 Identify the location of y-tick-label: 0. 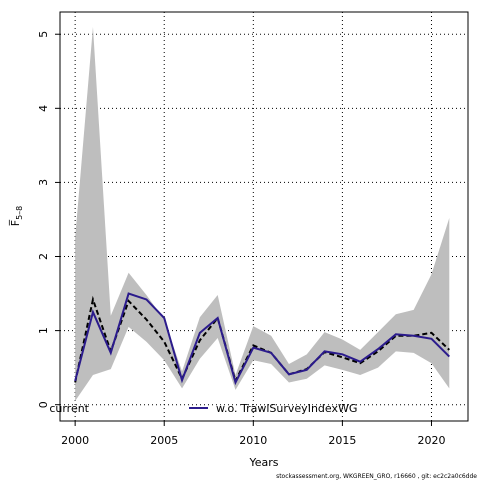
(43, 404).